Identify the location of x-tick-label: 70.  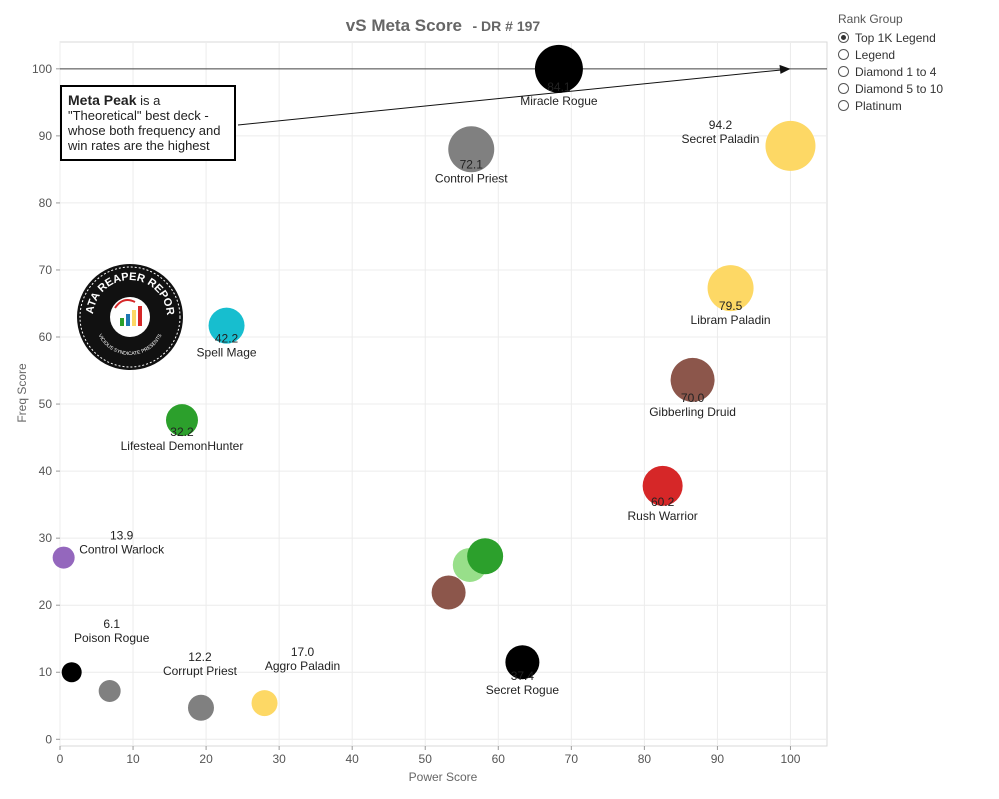
(572, 759).